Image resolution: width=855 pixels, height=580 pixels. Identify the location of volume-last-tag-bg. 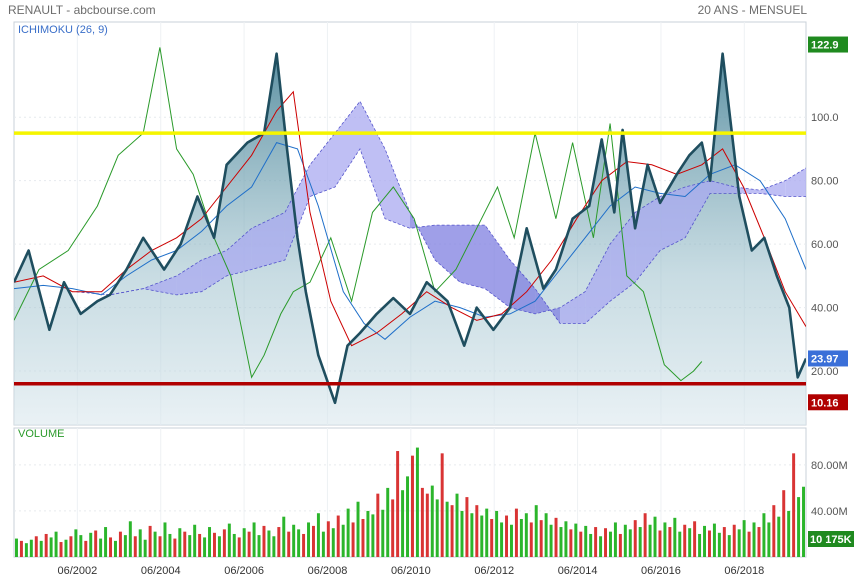
(831, 539).